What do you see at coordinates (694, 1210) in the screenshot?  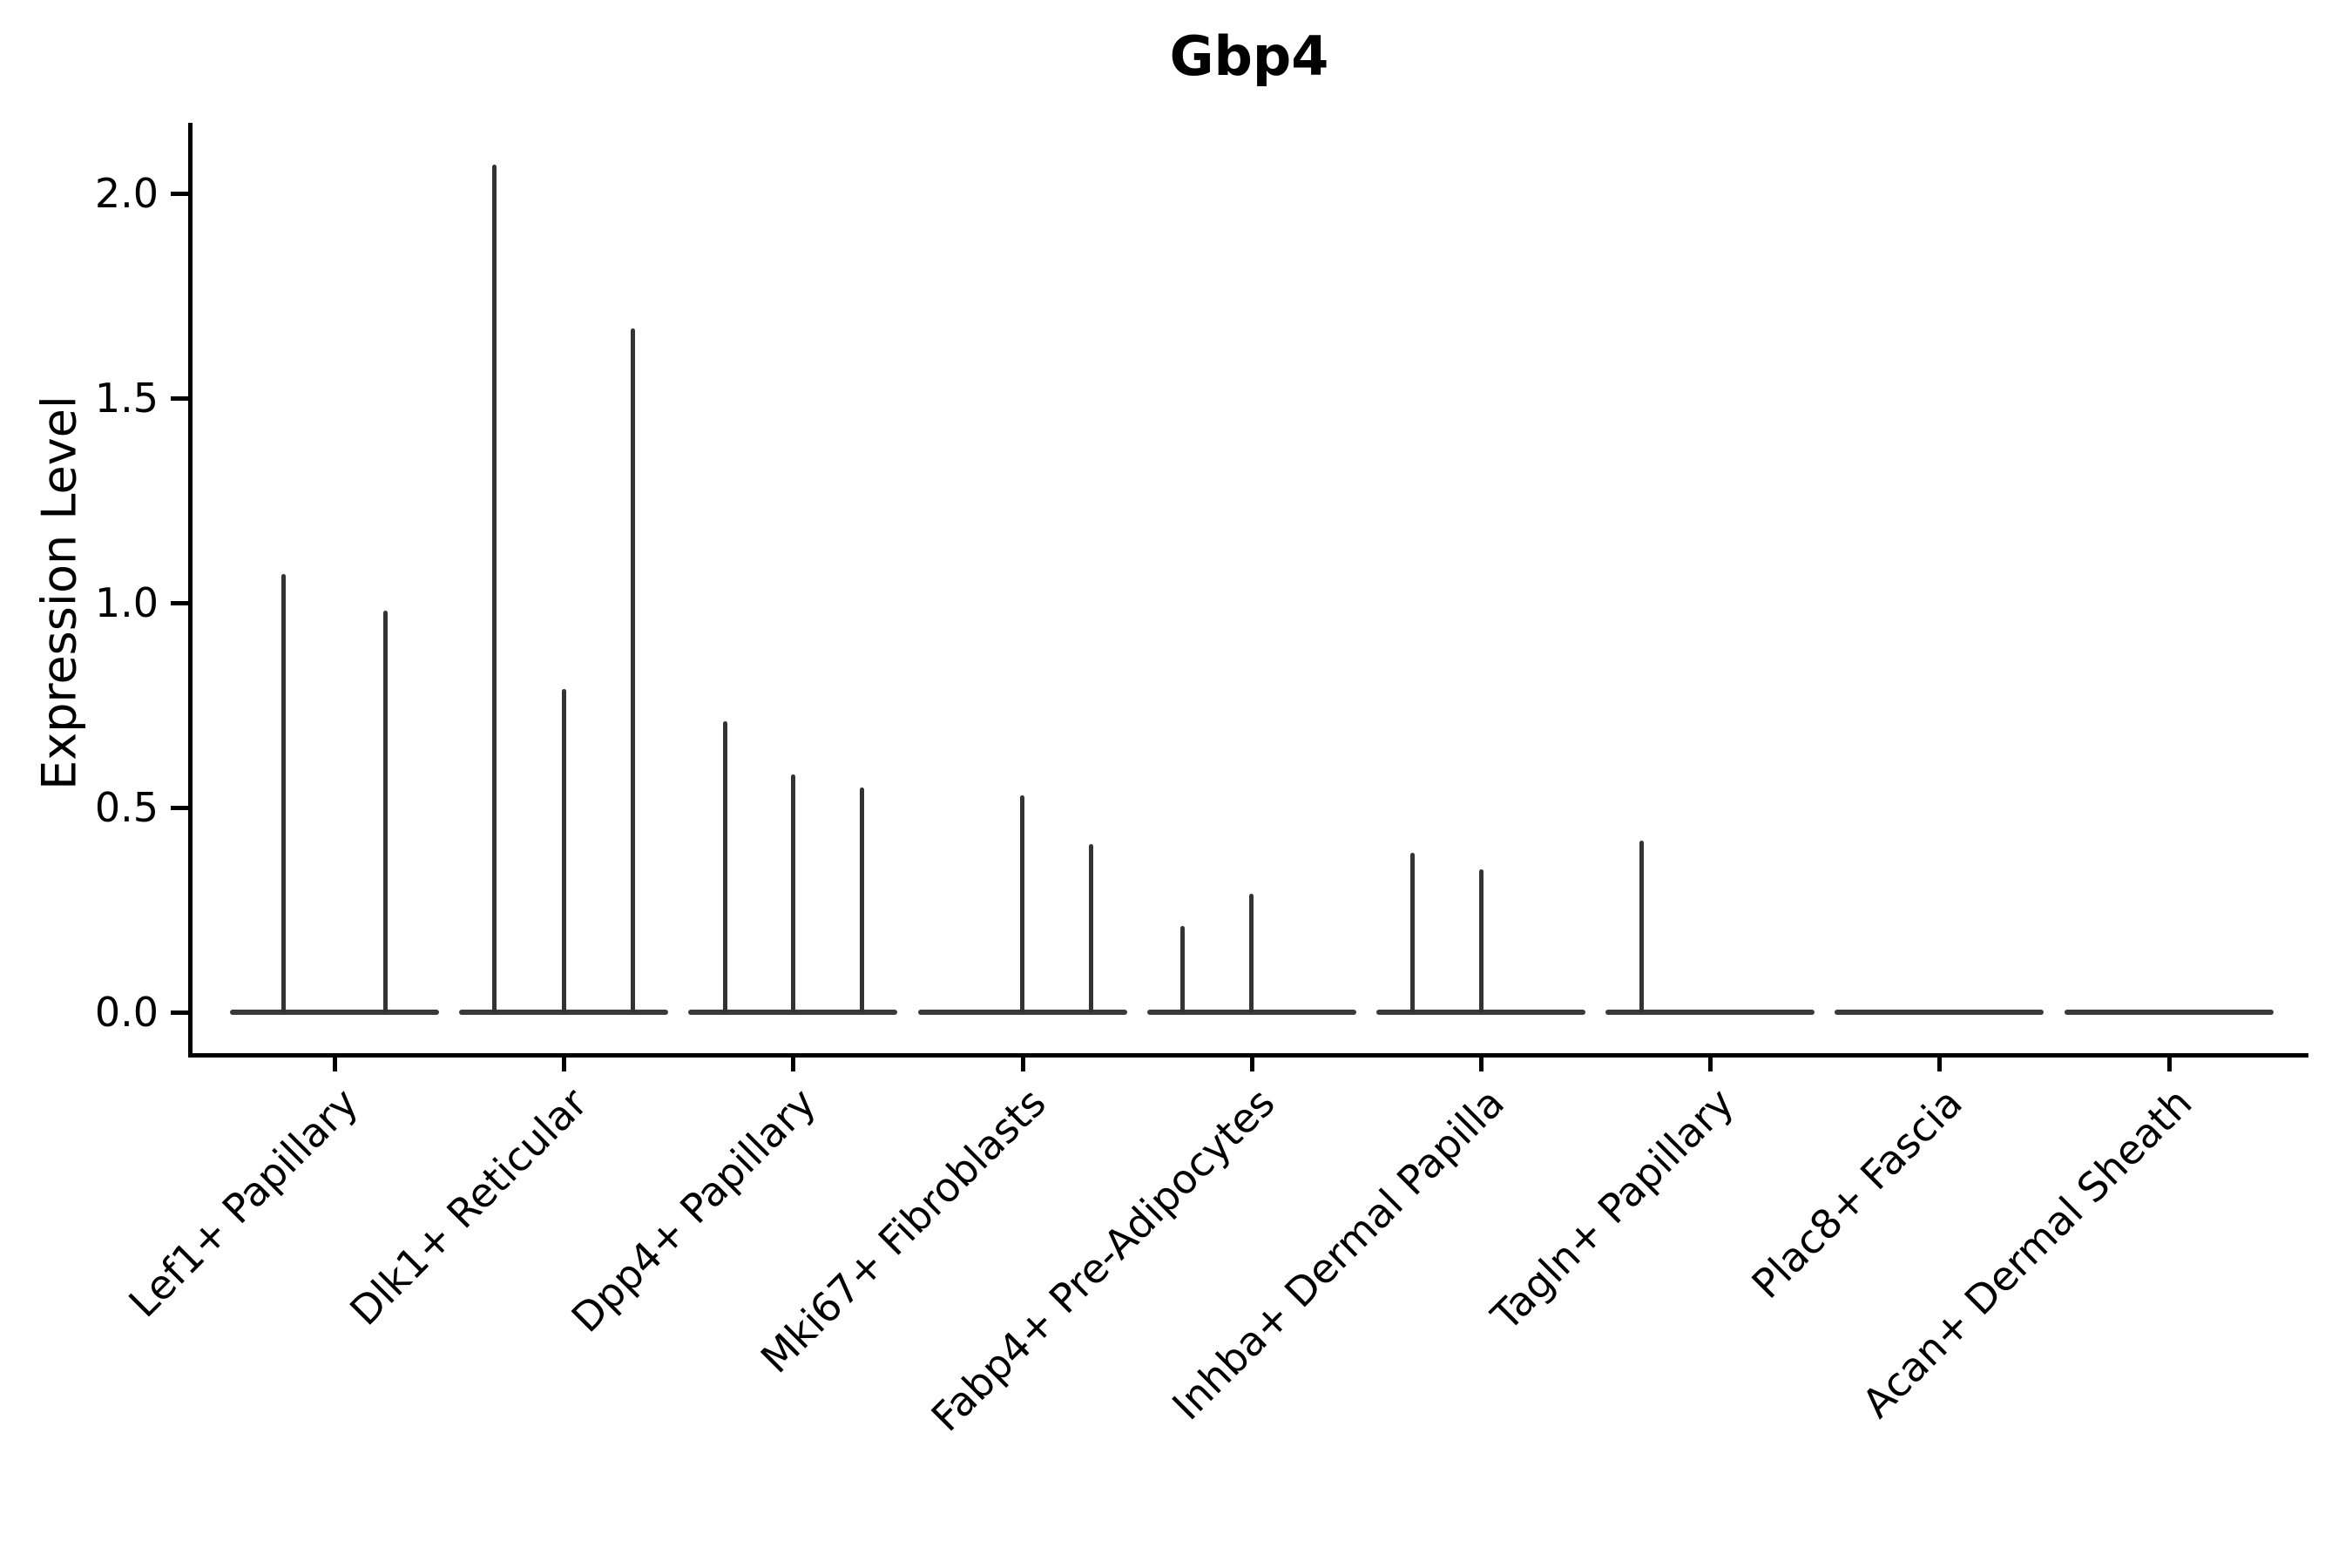 I see `x-tick-label: Dpp4+ Papillary` at bounding box center [694, 1210].